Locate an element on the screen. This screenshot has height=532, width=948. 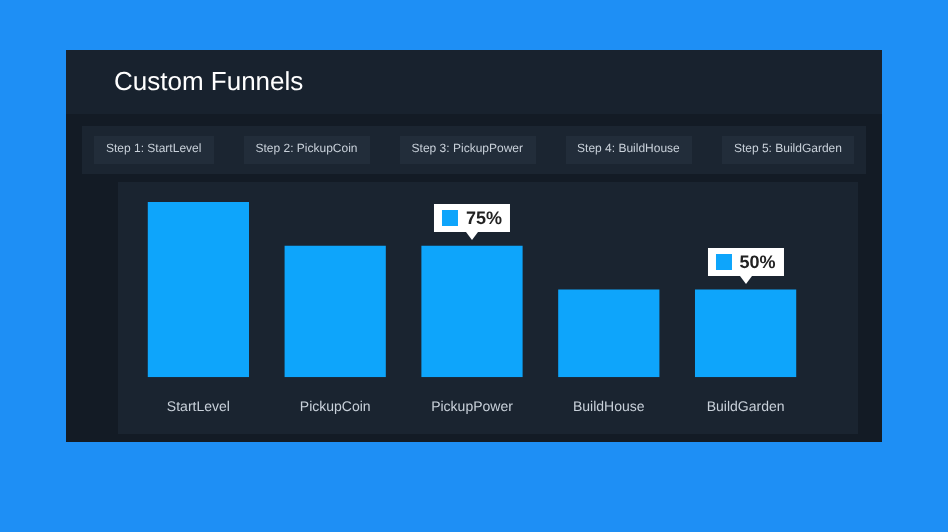
data-label: 75% is located at coordinates (484, 217).